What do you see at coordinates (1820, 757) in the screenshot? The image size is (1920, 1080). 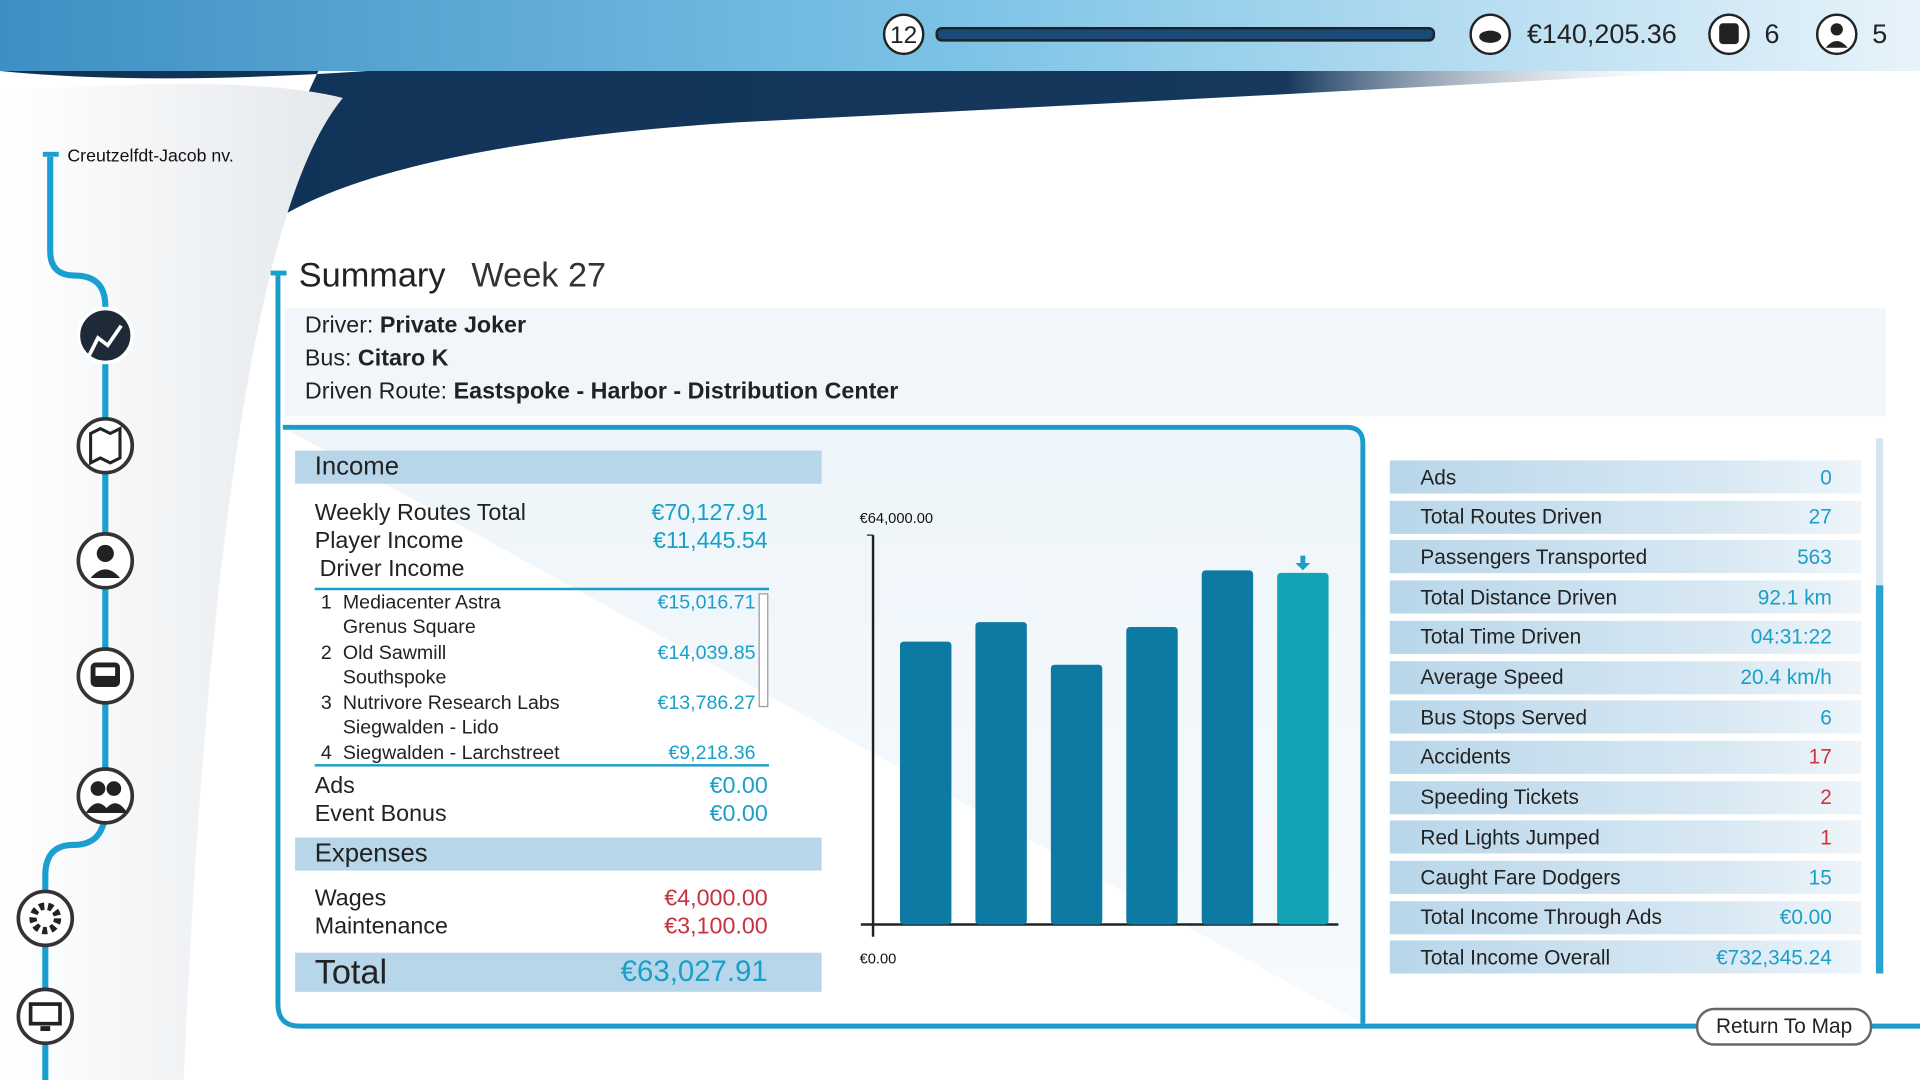 I see `stat-value: 17` at bounding box center [1820, 757].